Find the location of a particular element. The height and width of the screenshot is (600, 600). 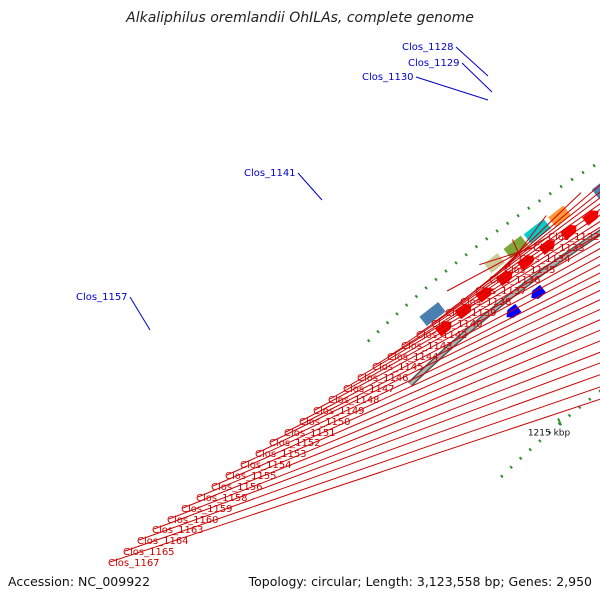

lower-gene-label: Clos_1155 is located at coordinates (251, 476).